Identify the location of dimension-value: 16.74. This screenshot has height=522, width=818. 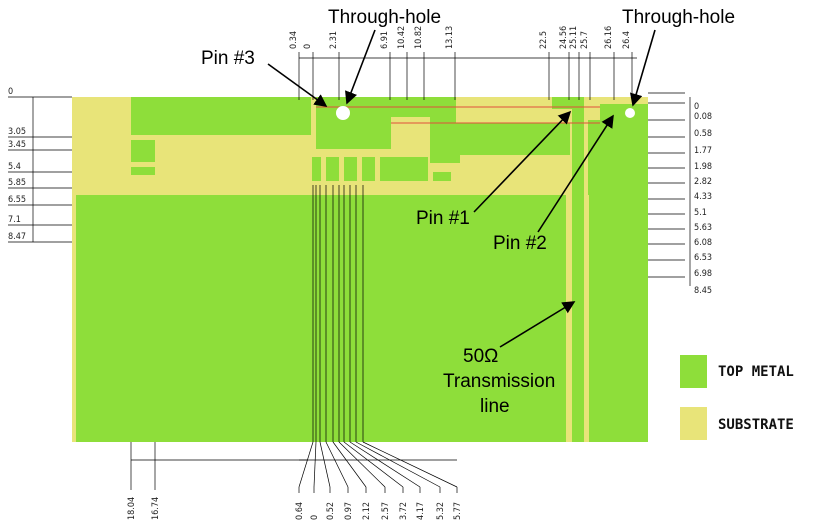
(156, 508).